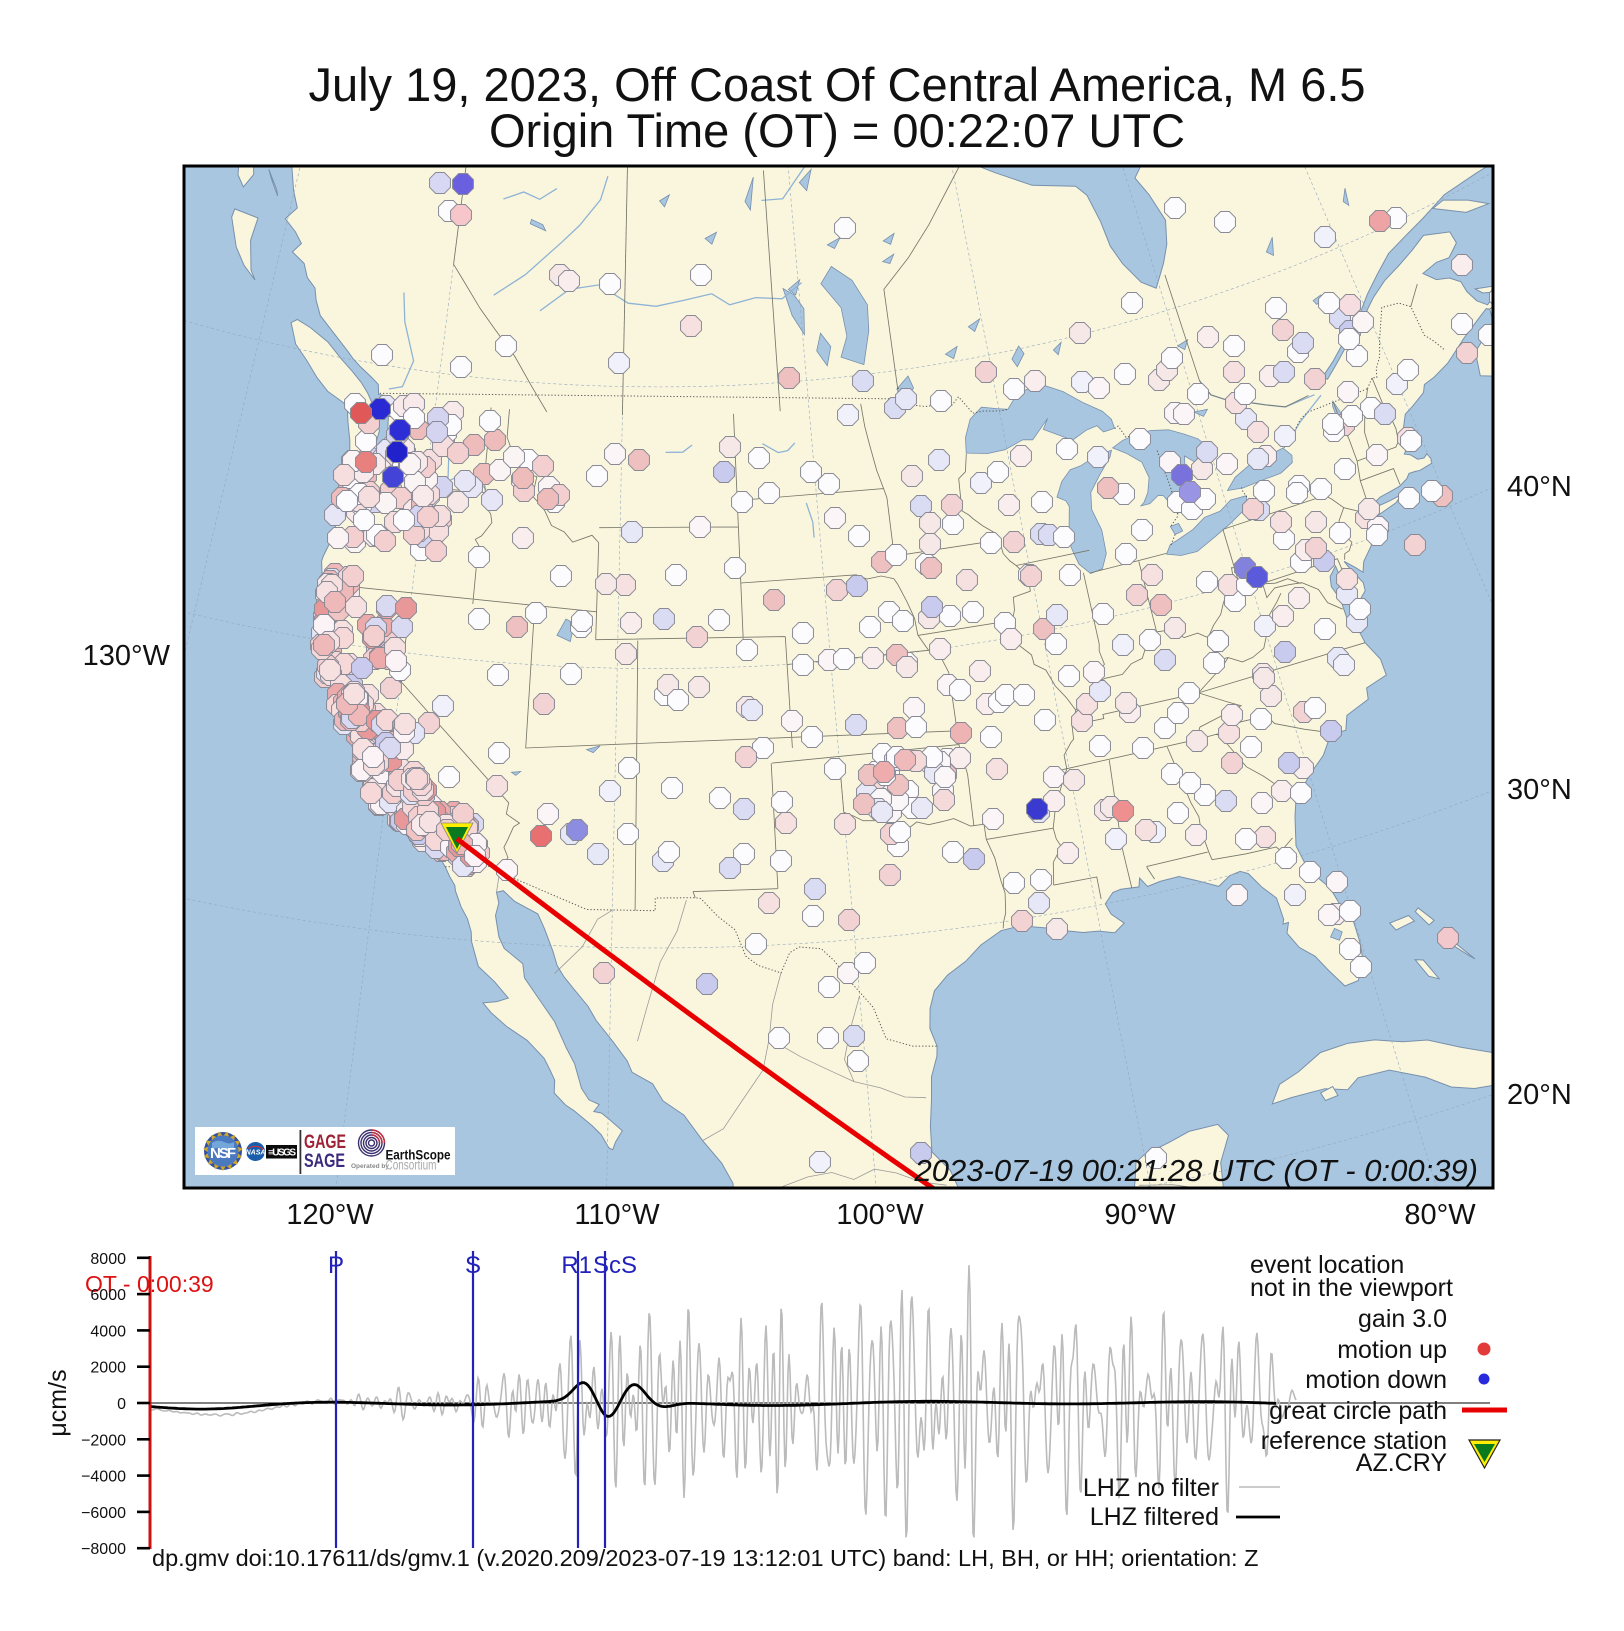 The width and height of the screenshot is (1624, 1631). I want to click on svg-text: 80°W, so click(1440, 1215).